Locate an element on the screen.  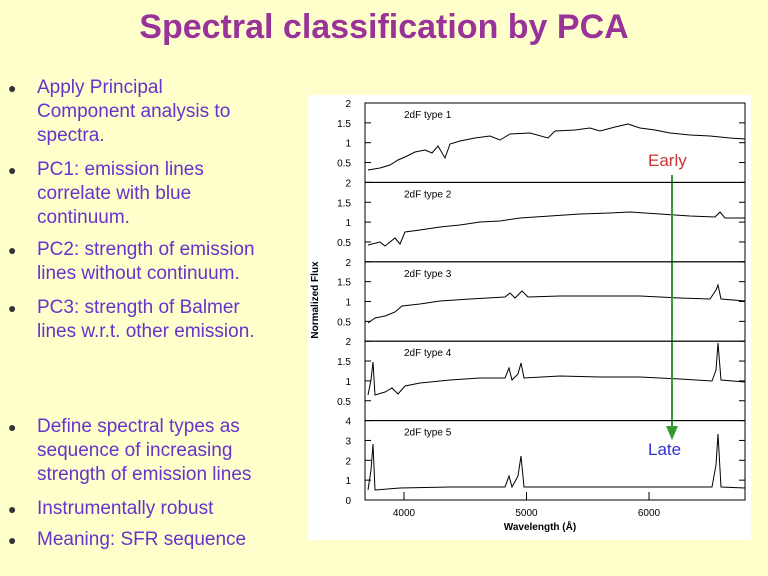
bullet-text: PC3: strength of Balmer is located at coordinates (138, 307).